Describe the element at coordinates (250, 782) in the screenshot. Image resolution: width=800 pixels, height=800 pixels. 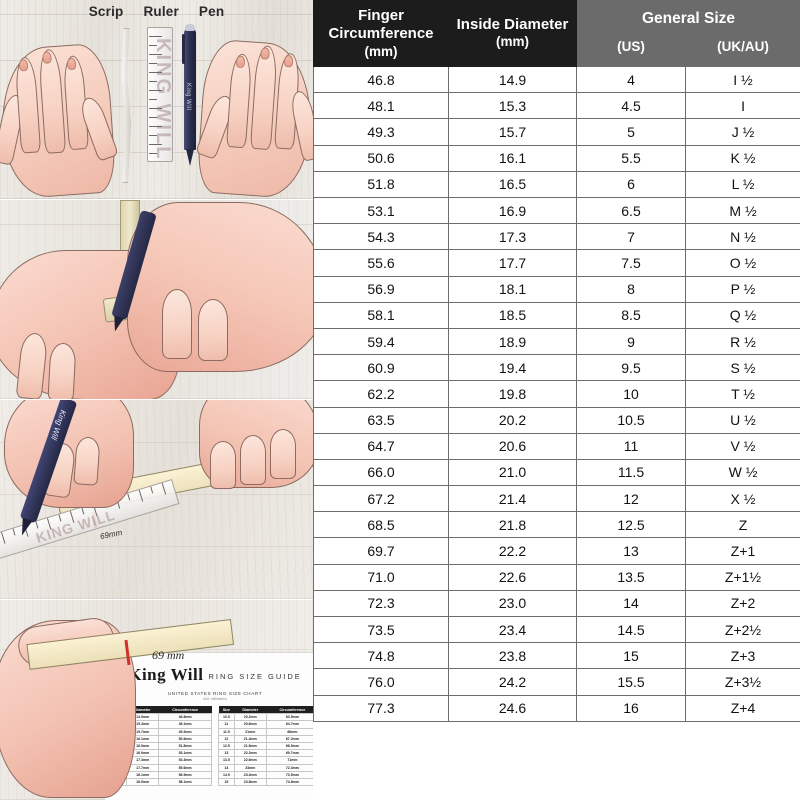
I see `mini-cell: 23.8mm` at that location.